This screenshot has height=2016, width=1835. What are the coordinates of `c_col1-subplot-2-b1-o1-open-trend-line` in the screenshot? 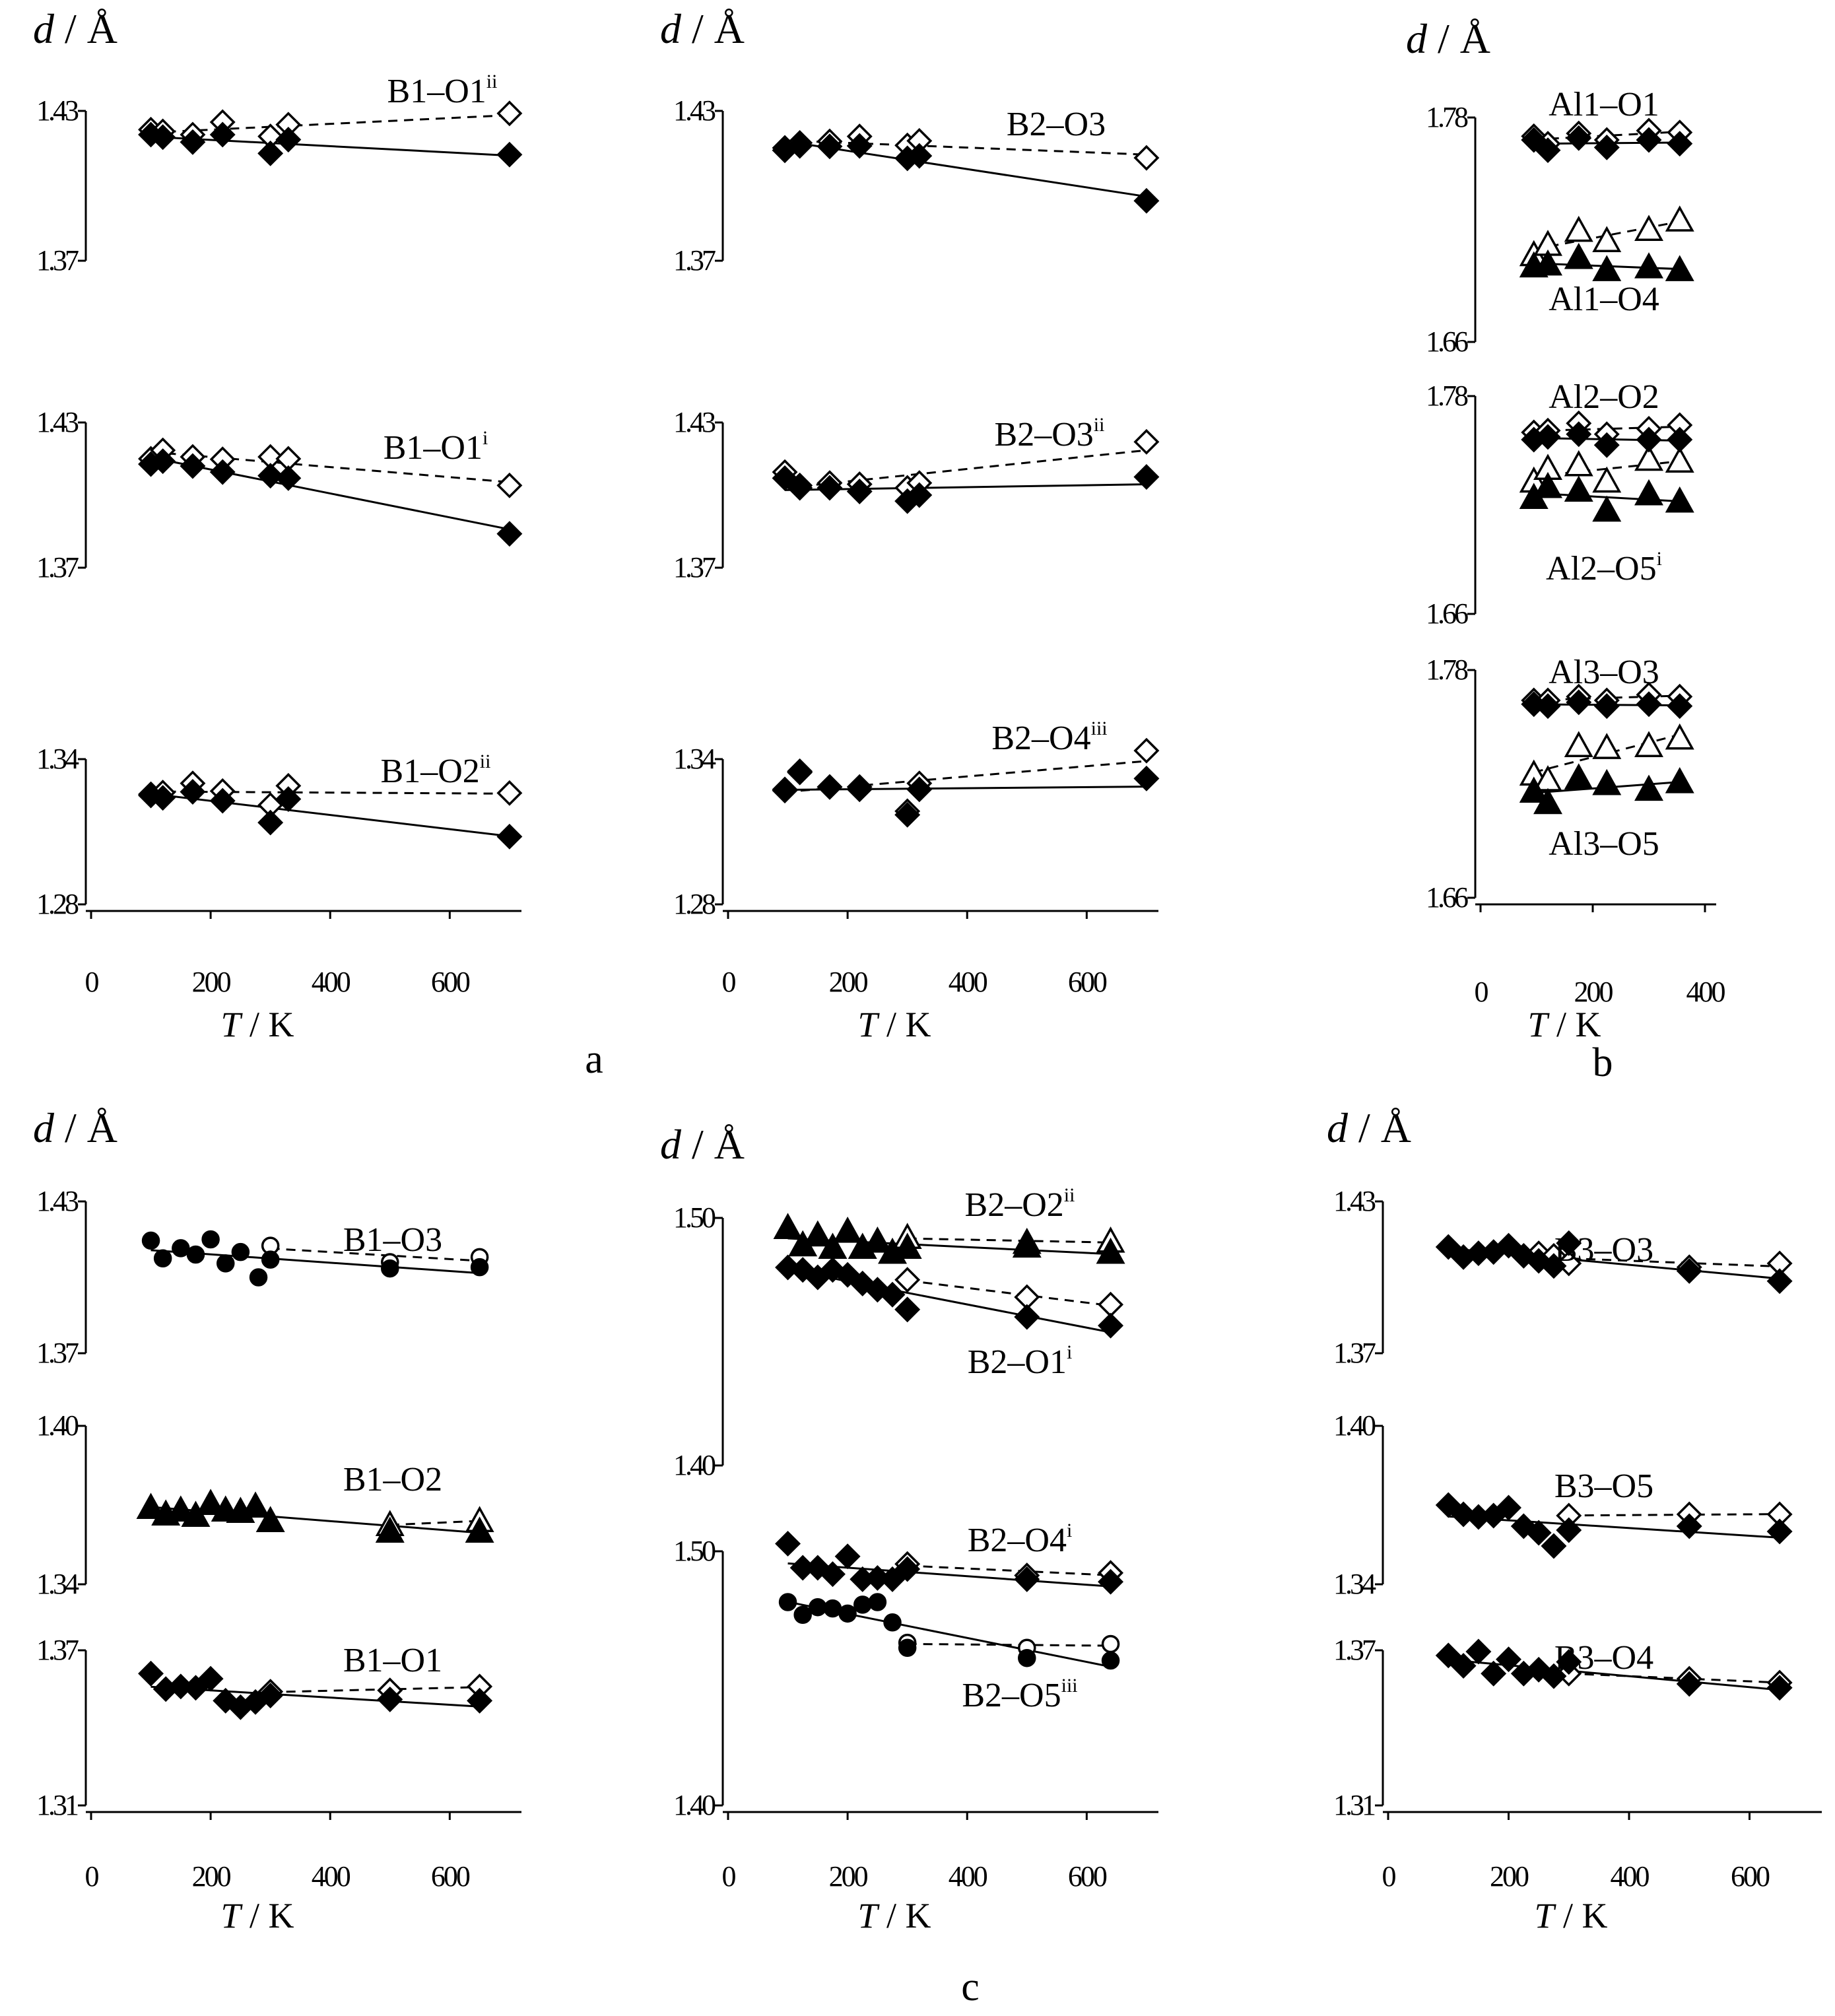 It's located at (375, 1689).